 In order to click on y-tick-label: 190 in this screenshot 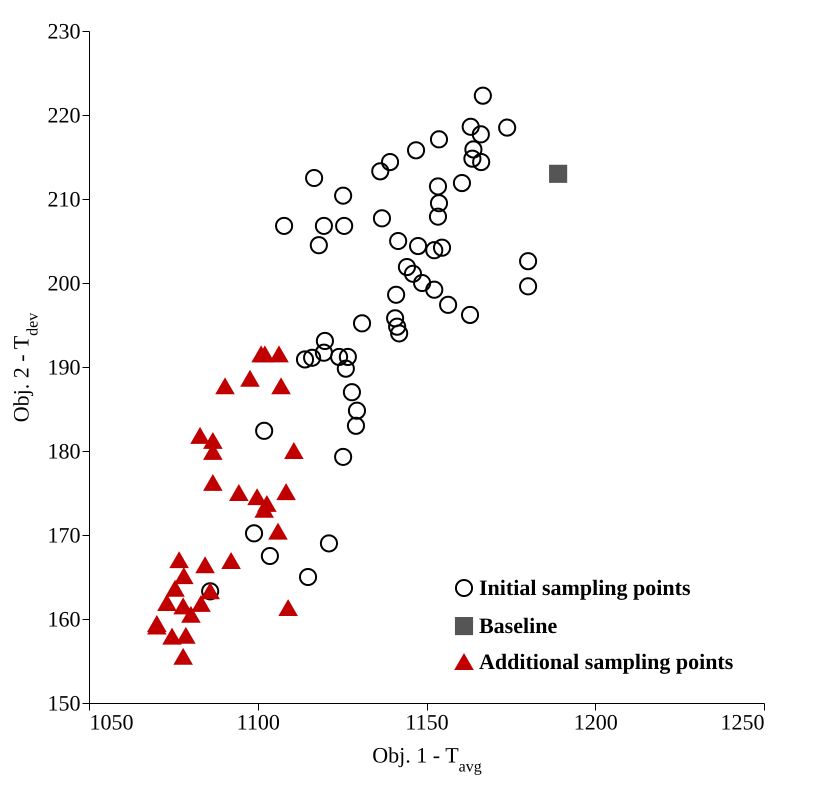, I will do `click(64, 367)`.